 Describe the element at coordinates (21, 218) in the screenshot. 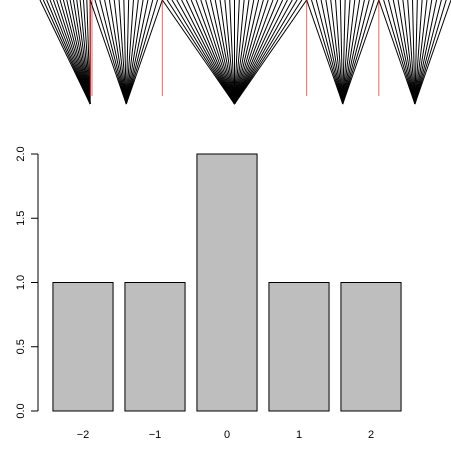

I see `y-tick-label: 1.5` at that location.